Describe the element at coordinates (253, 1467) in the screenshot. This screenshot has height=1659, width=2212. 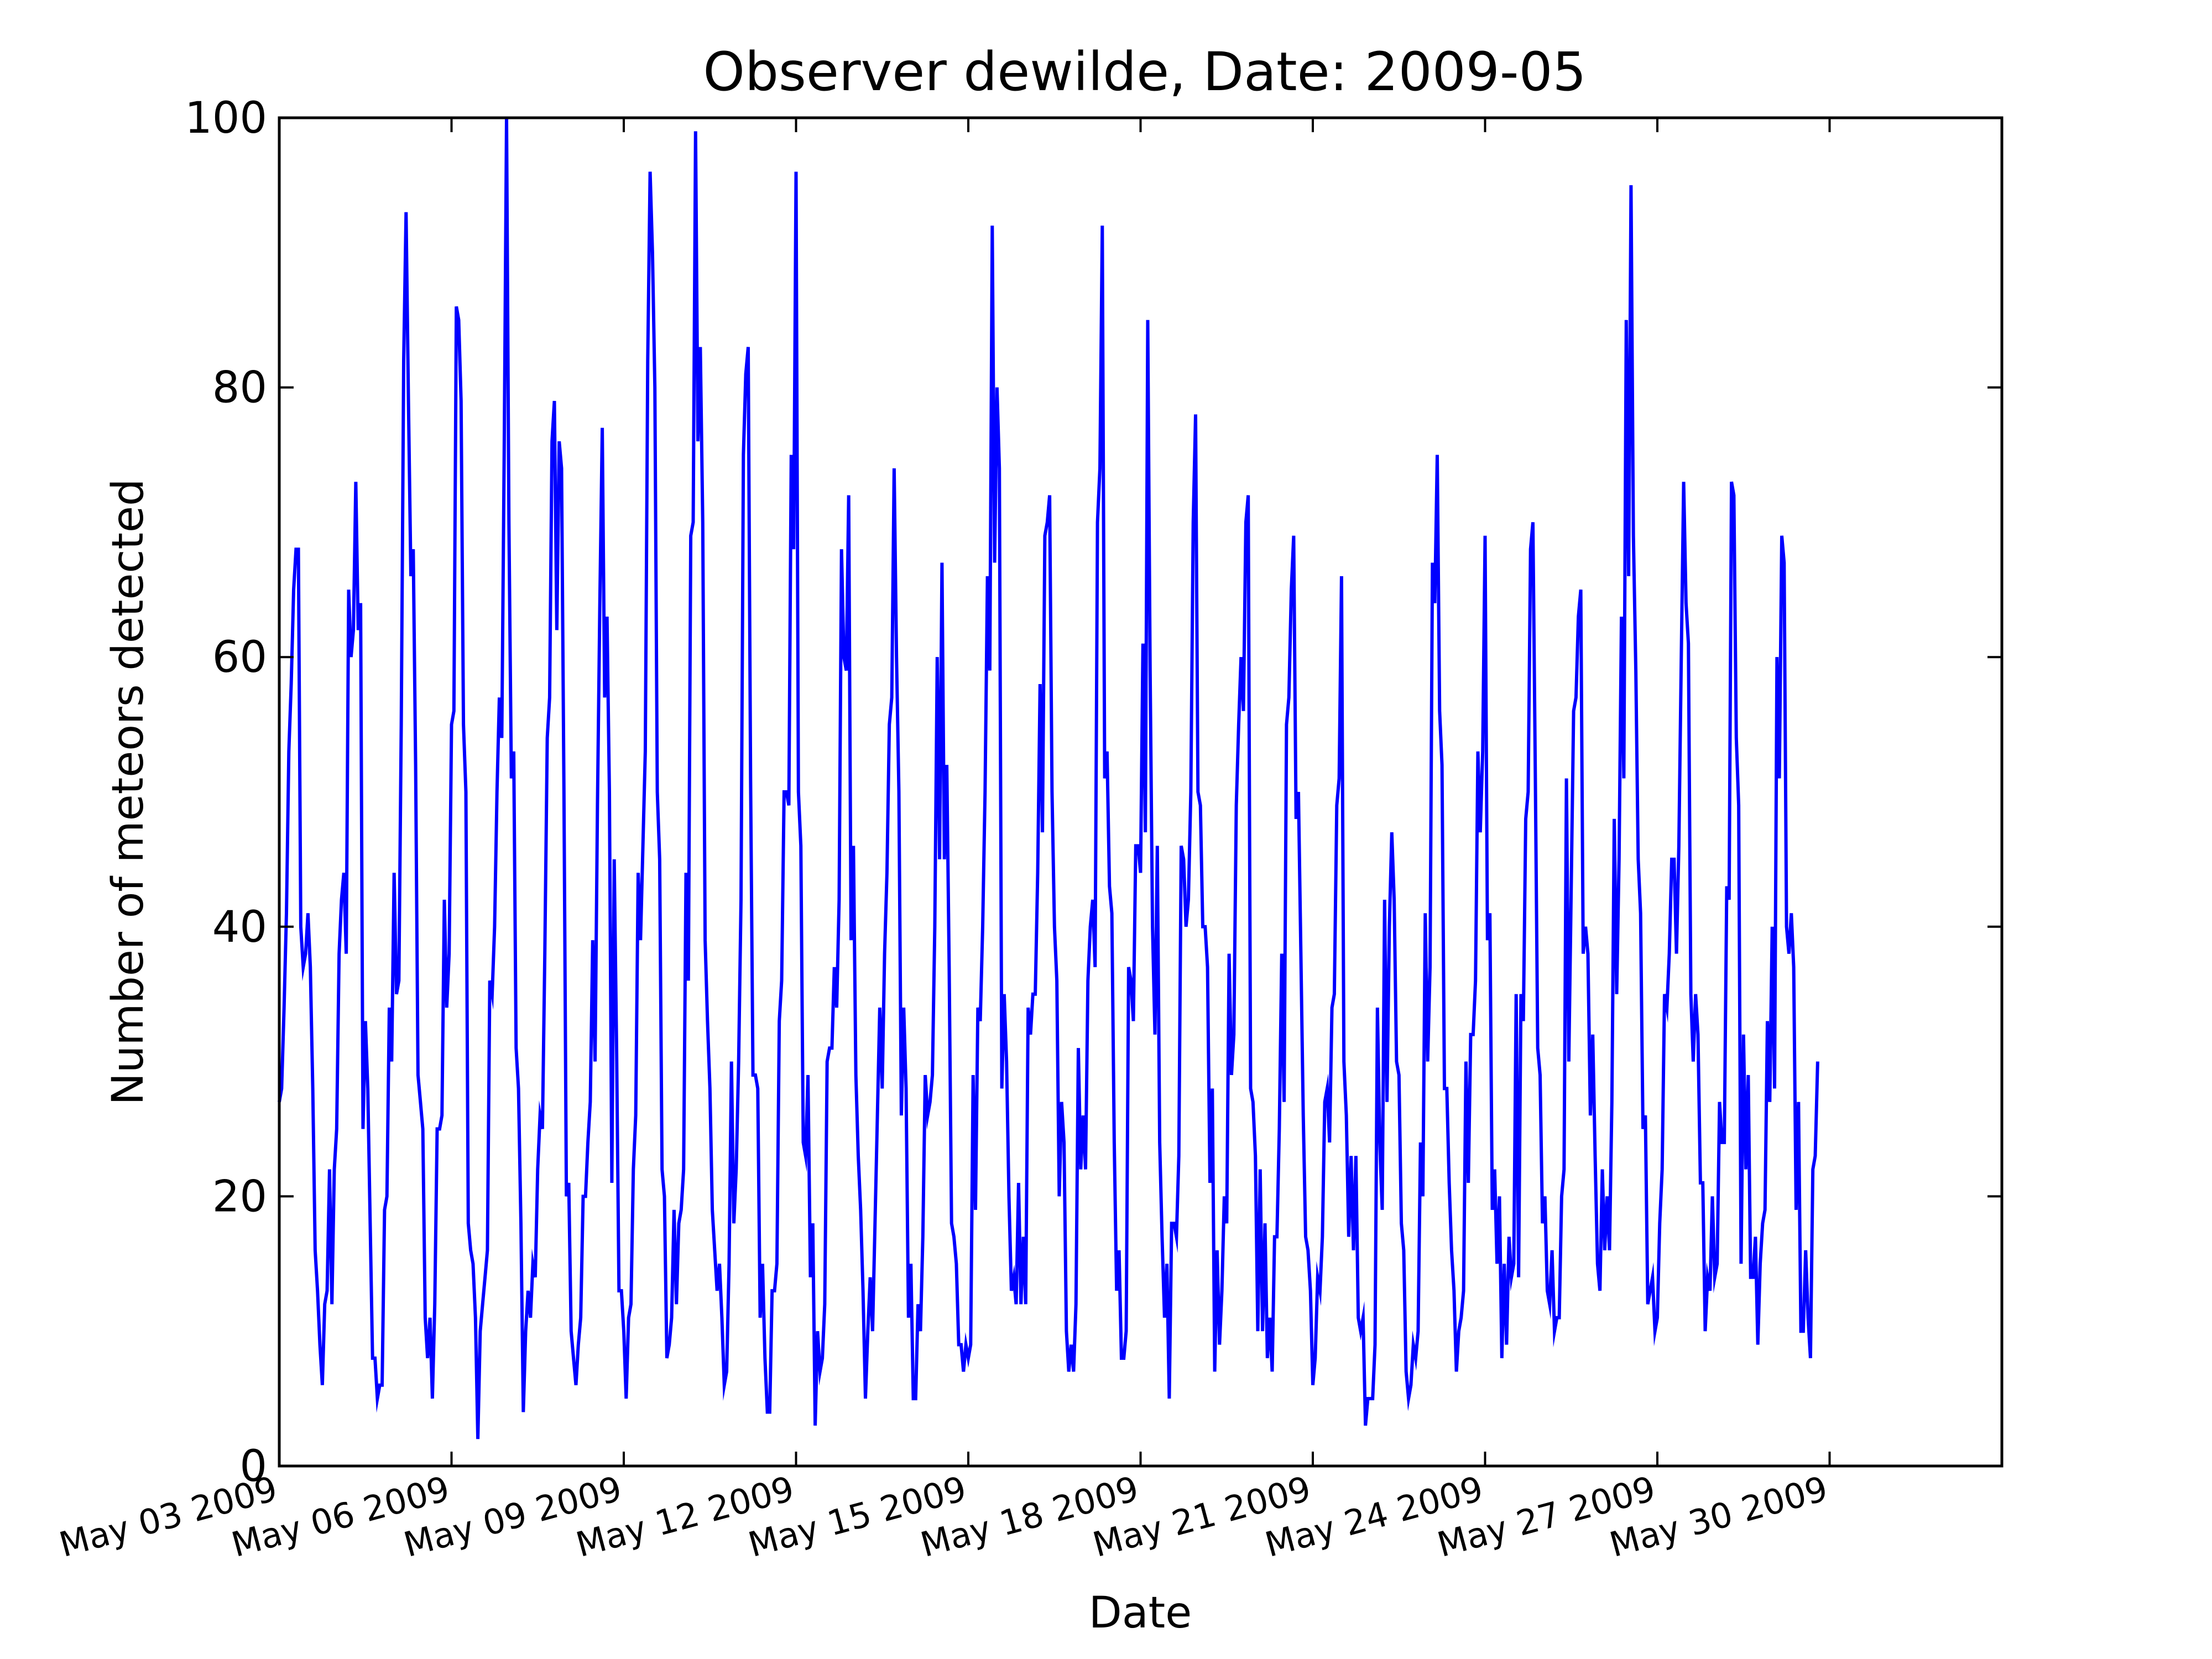
I see `y-tick-label: 0` at that location.